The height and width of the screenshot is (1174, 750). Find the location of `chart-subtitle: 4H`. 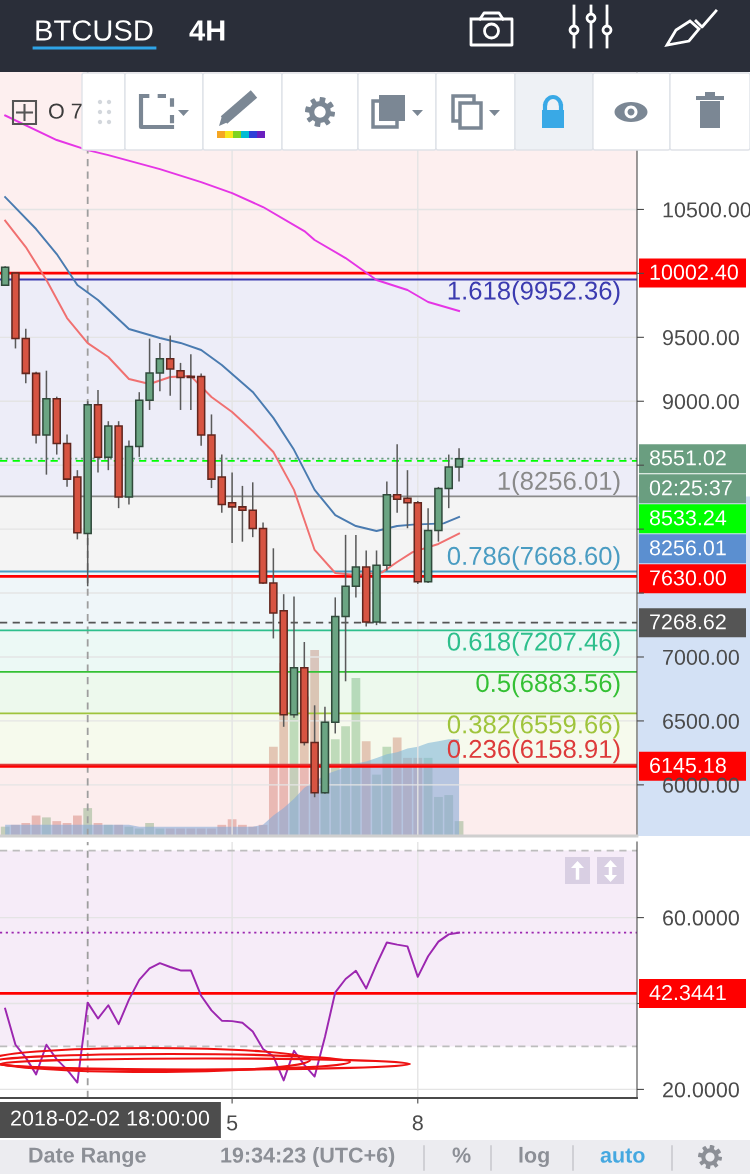

chart-subtitle: 4H is located at coordinates (207, 30).